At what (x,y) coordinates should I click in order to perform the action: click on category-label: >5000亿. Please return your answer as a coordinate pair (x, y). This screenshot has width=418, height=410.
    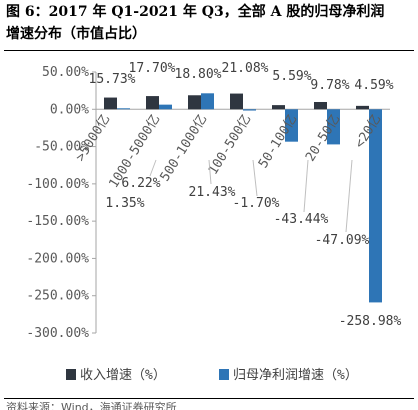
    Looking at the image, I should click on (93, 138).